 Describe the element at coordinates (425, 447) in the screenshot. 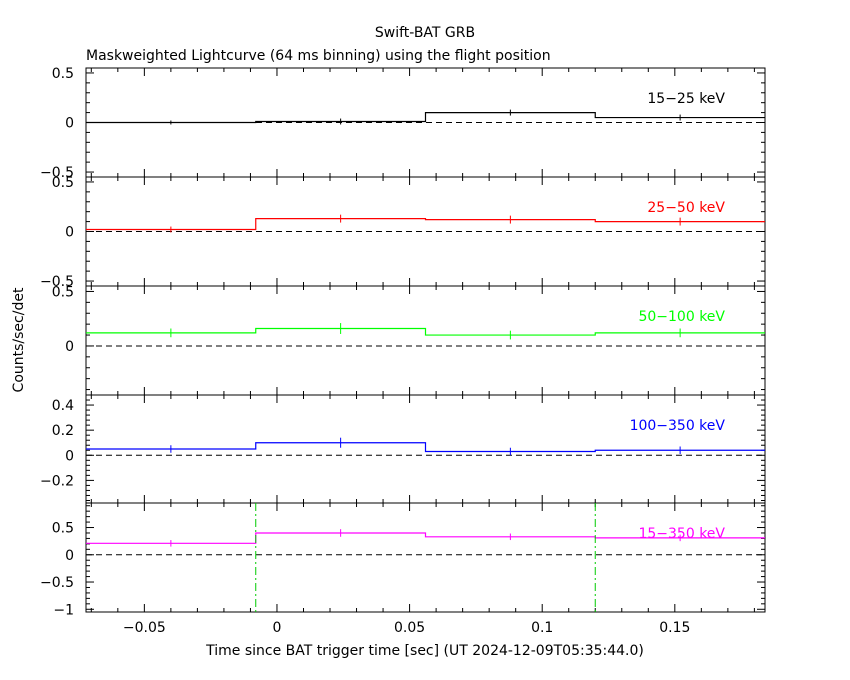

I see `lightcurve-steps-100-350-kev` at that location.